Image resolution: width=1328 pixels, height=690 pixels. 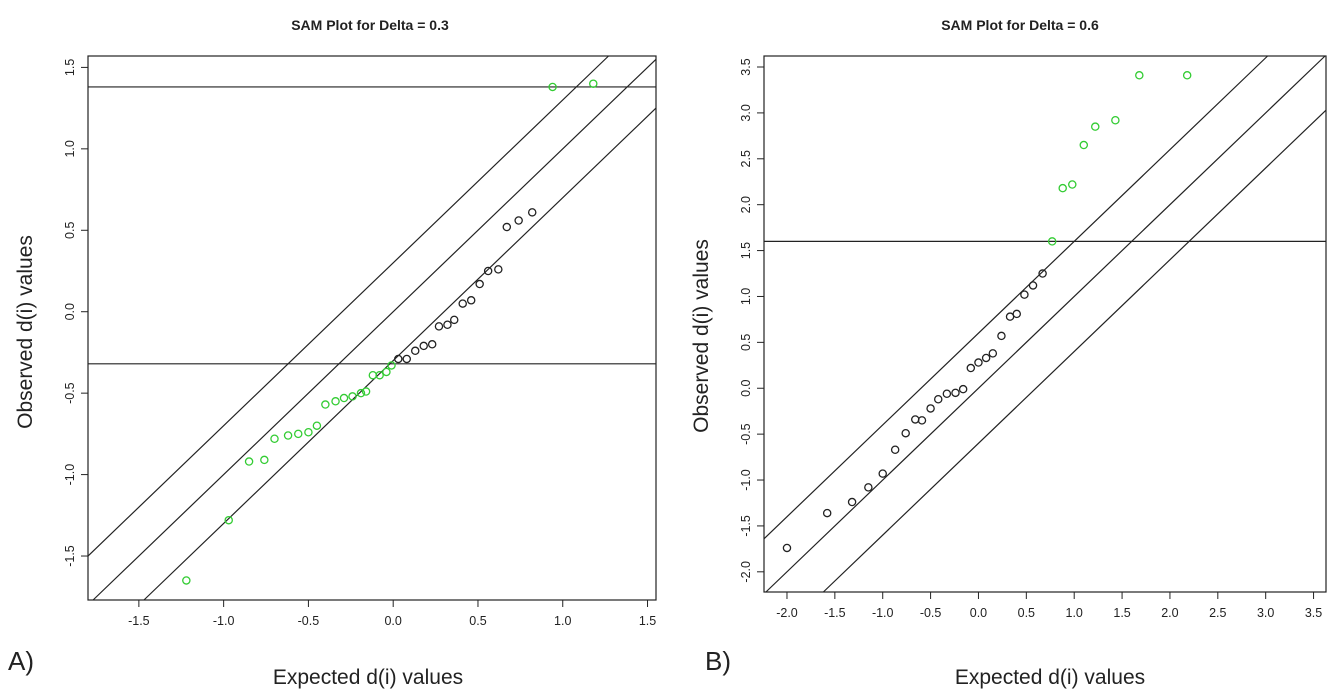 I want to click on panel-b-label: B), so click(x=718, y=661).